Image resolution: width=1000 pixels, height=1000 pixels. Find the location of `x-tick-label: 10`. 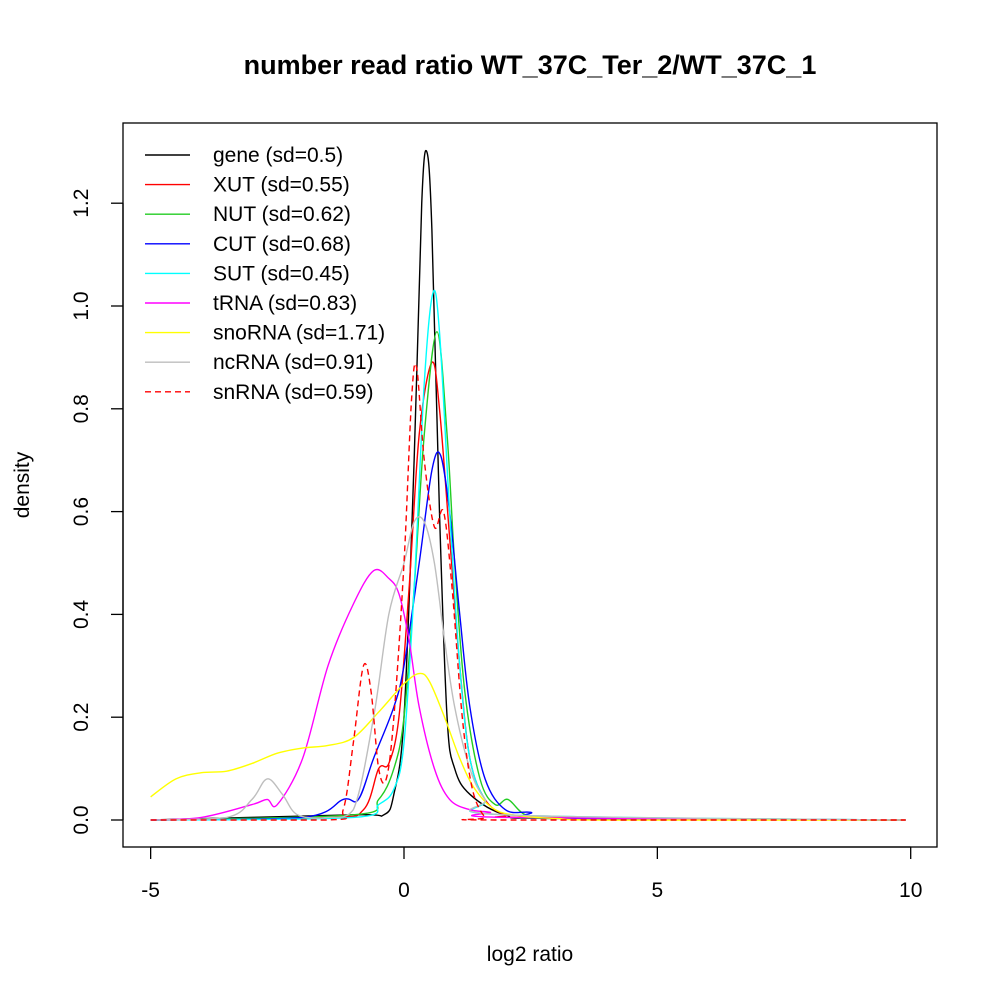

x-tick-label: 10 is located at coordinates (910, 890).